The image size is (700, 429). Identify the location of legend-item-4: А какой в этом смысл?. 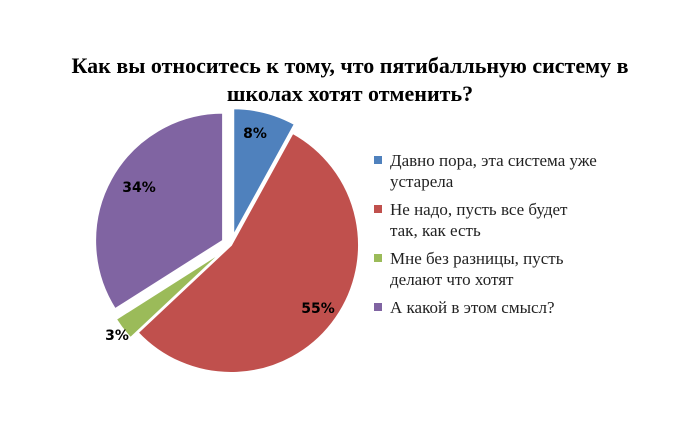
(524, 307).